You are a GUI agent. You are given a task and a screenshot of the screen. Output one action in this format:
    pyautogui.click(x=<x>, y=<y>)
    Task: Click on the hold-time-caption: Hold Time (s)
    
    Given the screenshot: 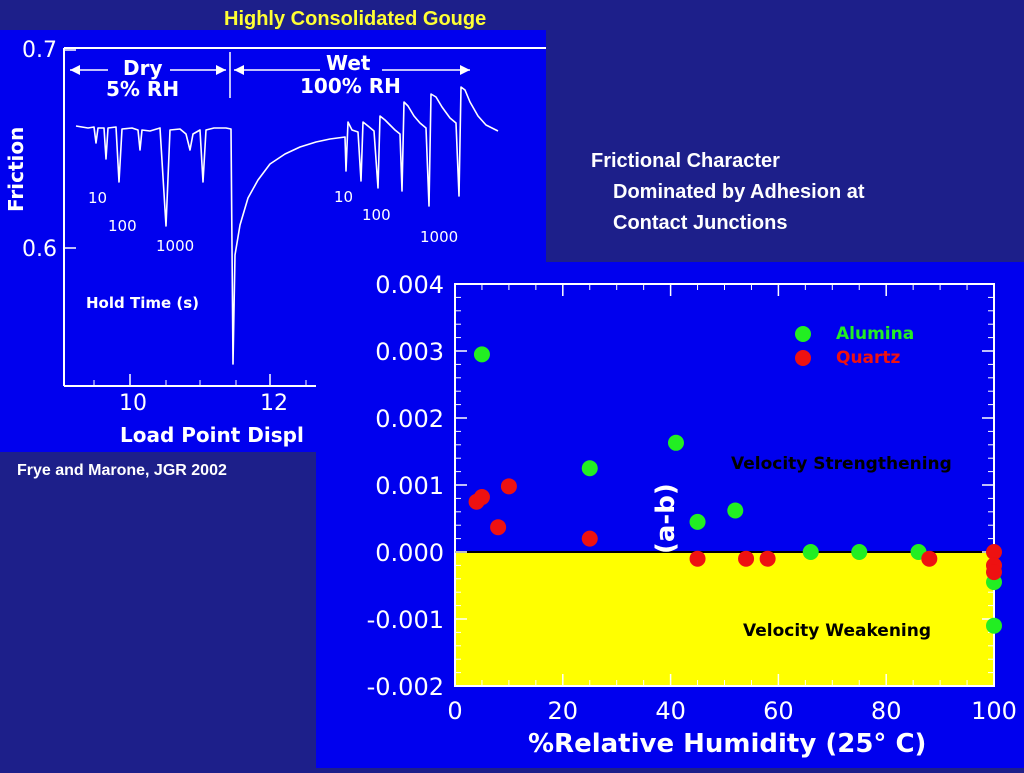 What is the action you would take?
    pyautogui.click(x=142, y=303)
    